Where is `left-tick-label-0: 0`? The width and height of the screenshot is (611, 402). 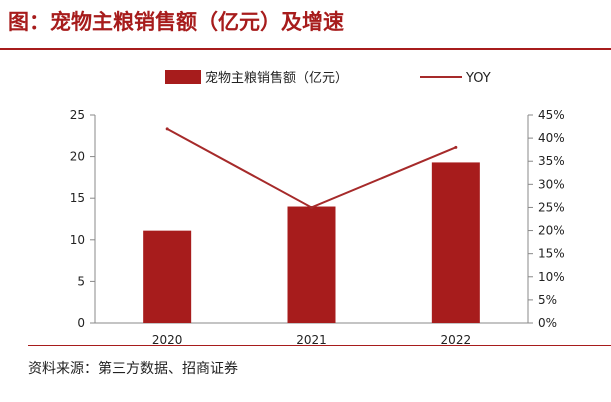 left-tick-label-0: 0 is located at coordinates (81, 323).